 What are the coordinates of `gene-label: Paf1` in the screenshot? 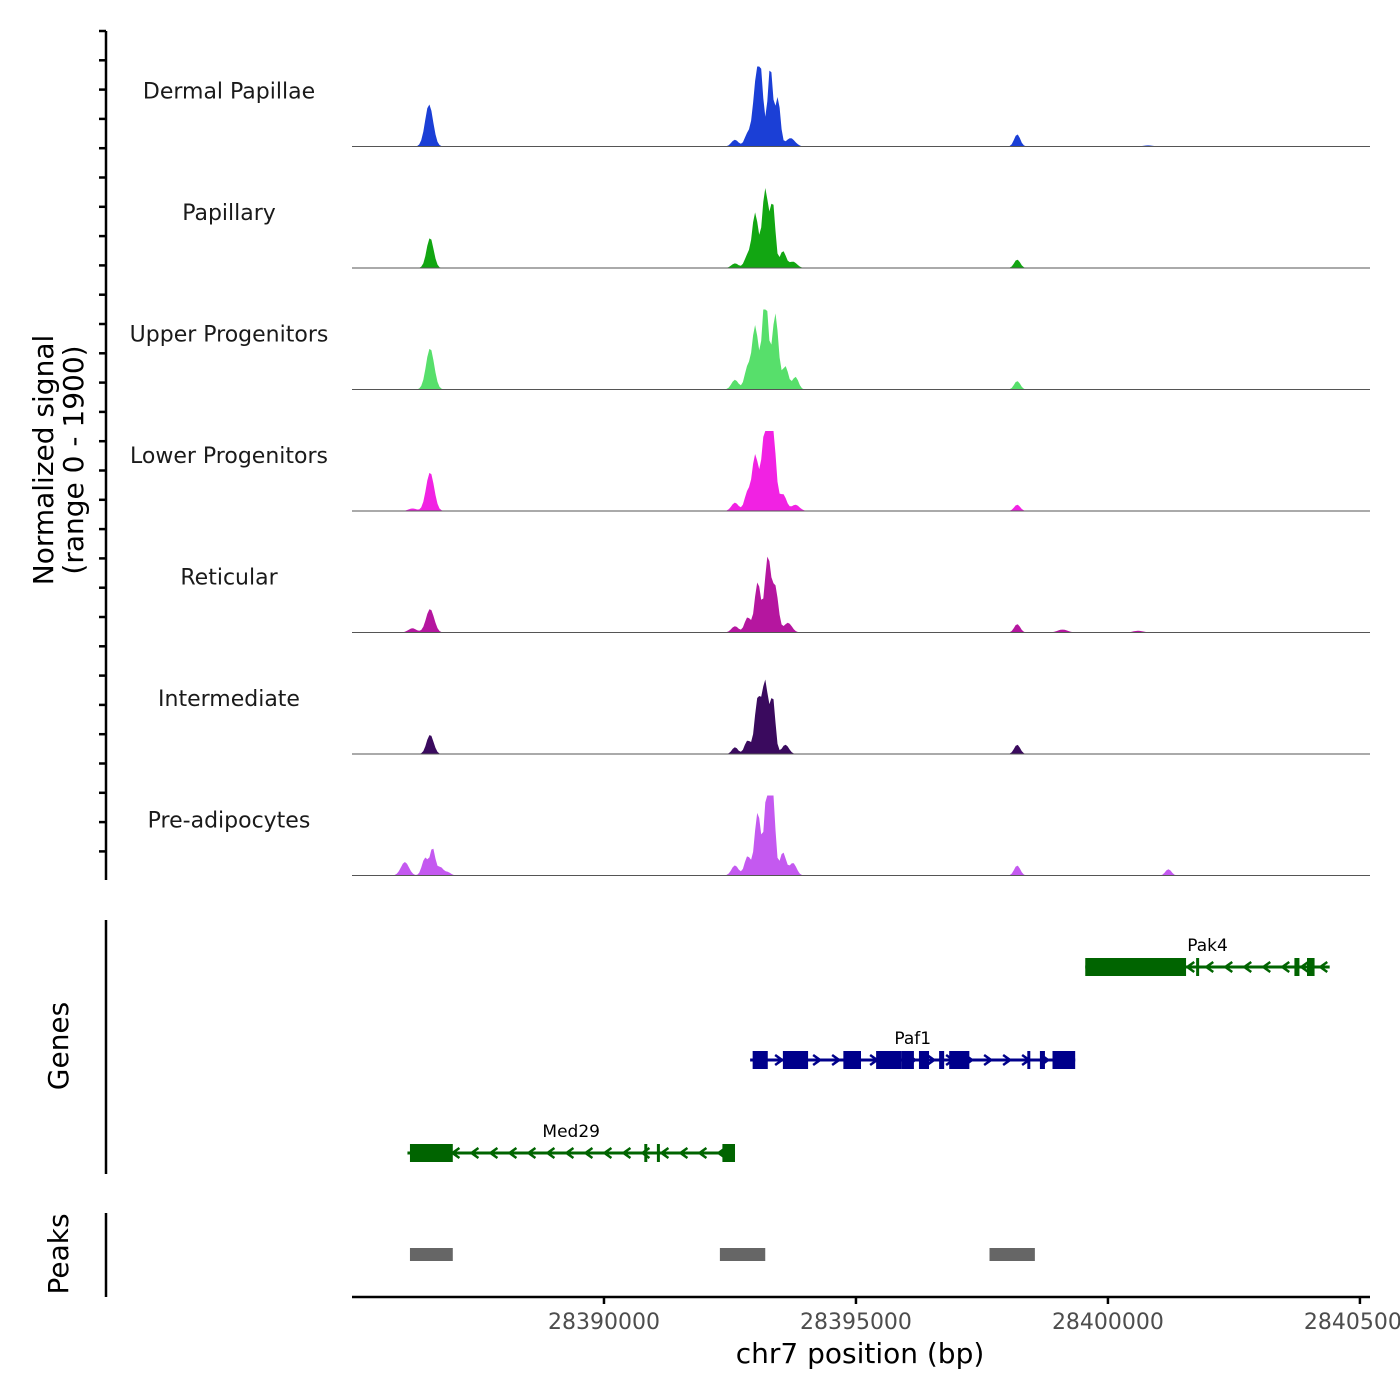 It's located at (912, 1039).